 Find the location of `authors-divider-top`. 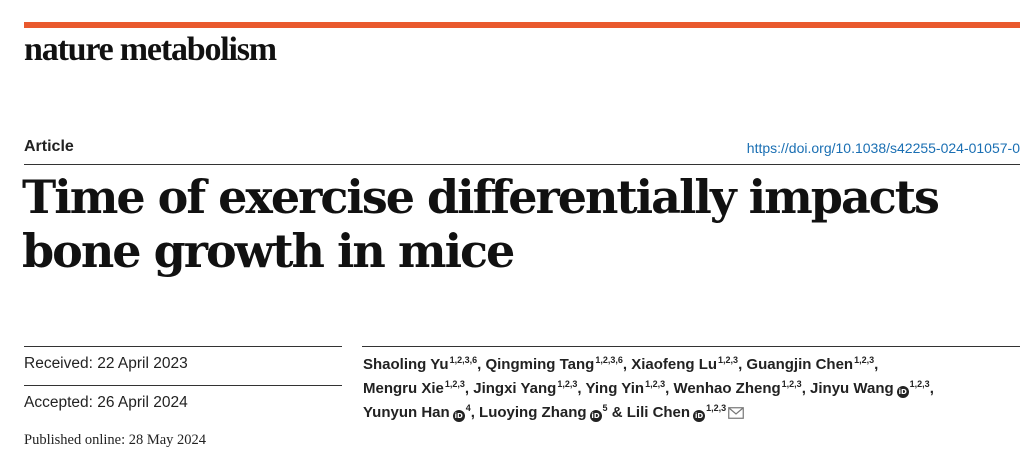

authors-divider-top is located at coordinates (691, 346).